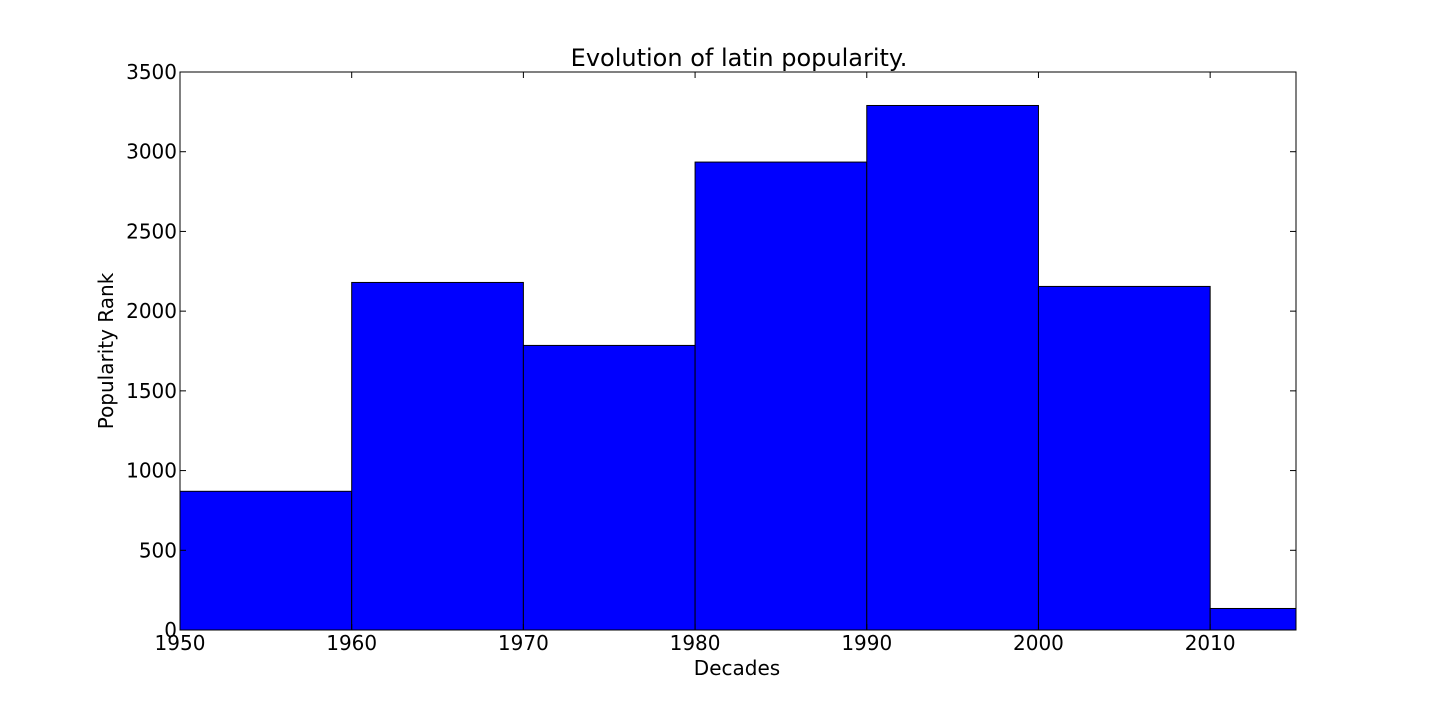  Describe the element at coordinates (437, 456) in the screenshot. I see `bar-1960s` at that location.